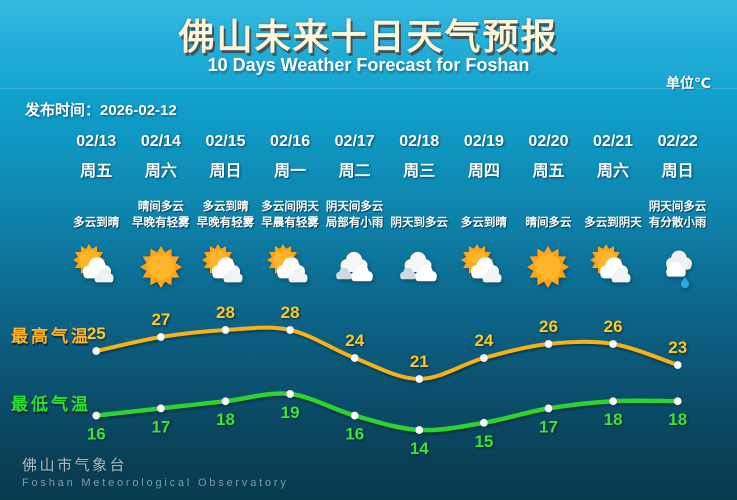 This screenshot has width=737, height=500. I want to click on weather-description: 阴天间多云有分散小雨, so click(678, 215).